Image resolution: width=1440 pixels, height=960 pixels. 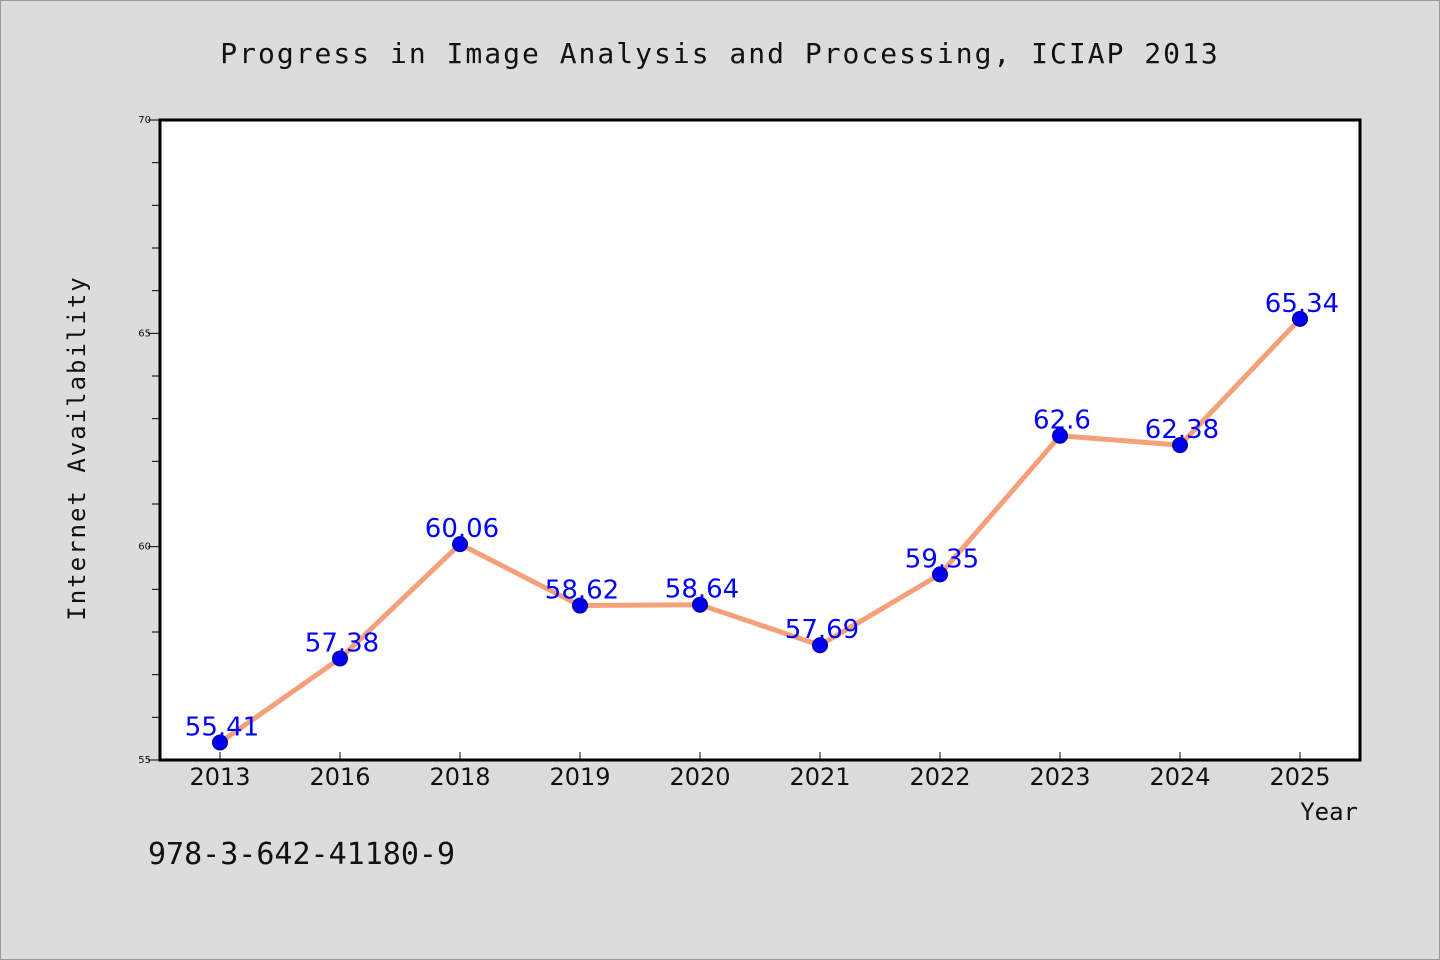 I want to click on data-label: 57.38, so click(x=342, y=643).